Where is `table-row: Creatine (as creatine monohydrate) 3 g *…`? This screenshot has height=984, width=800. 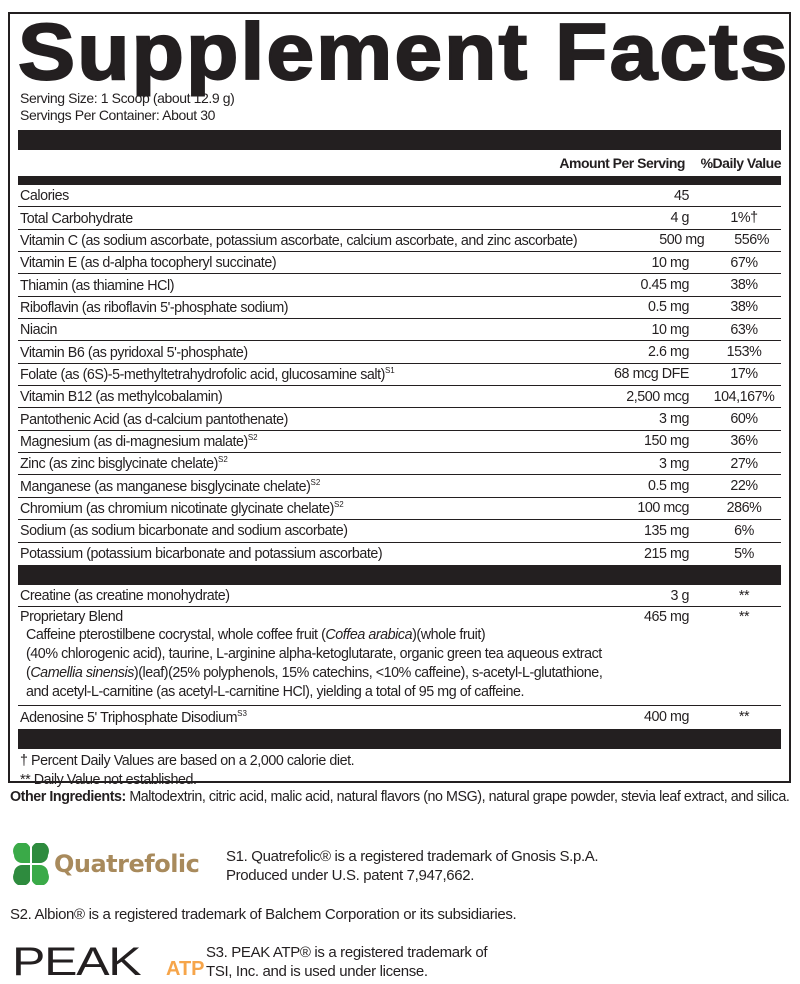 table-row: Creatine (as creatine monohydrate) 3 g *… is located at coordinates (399, 596).